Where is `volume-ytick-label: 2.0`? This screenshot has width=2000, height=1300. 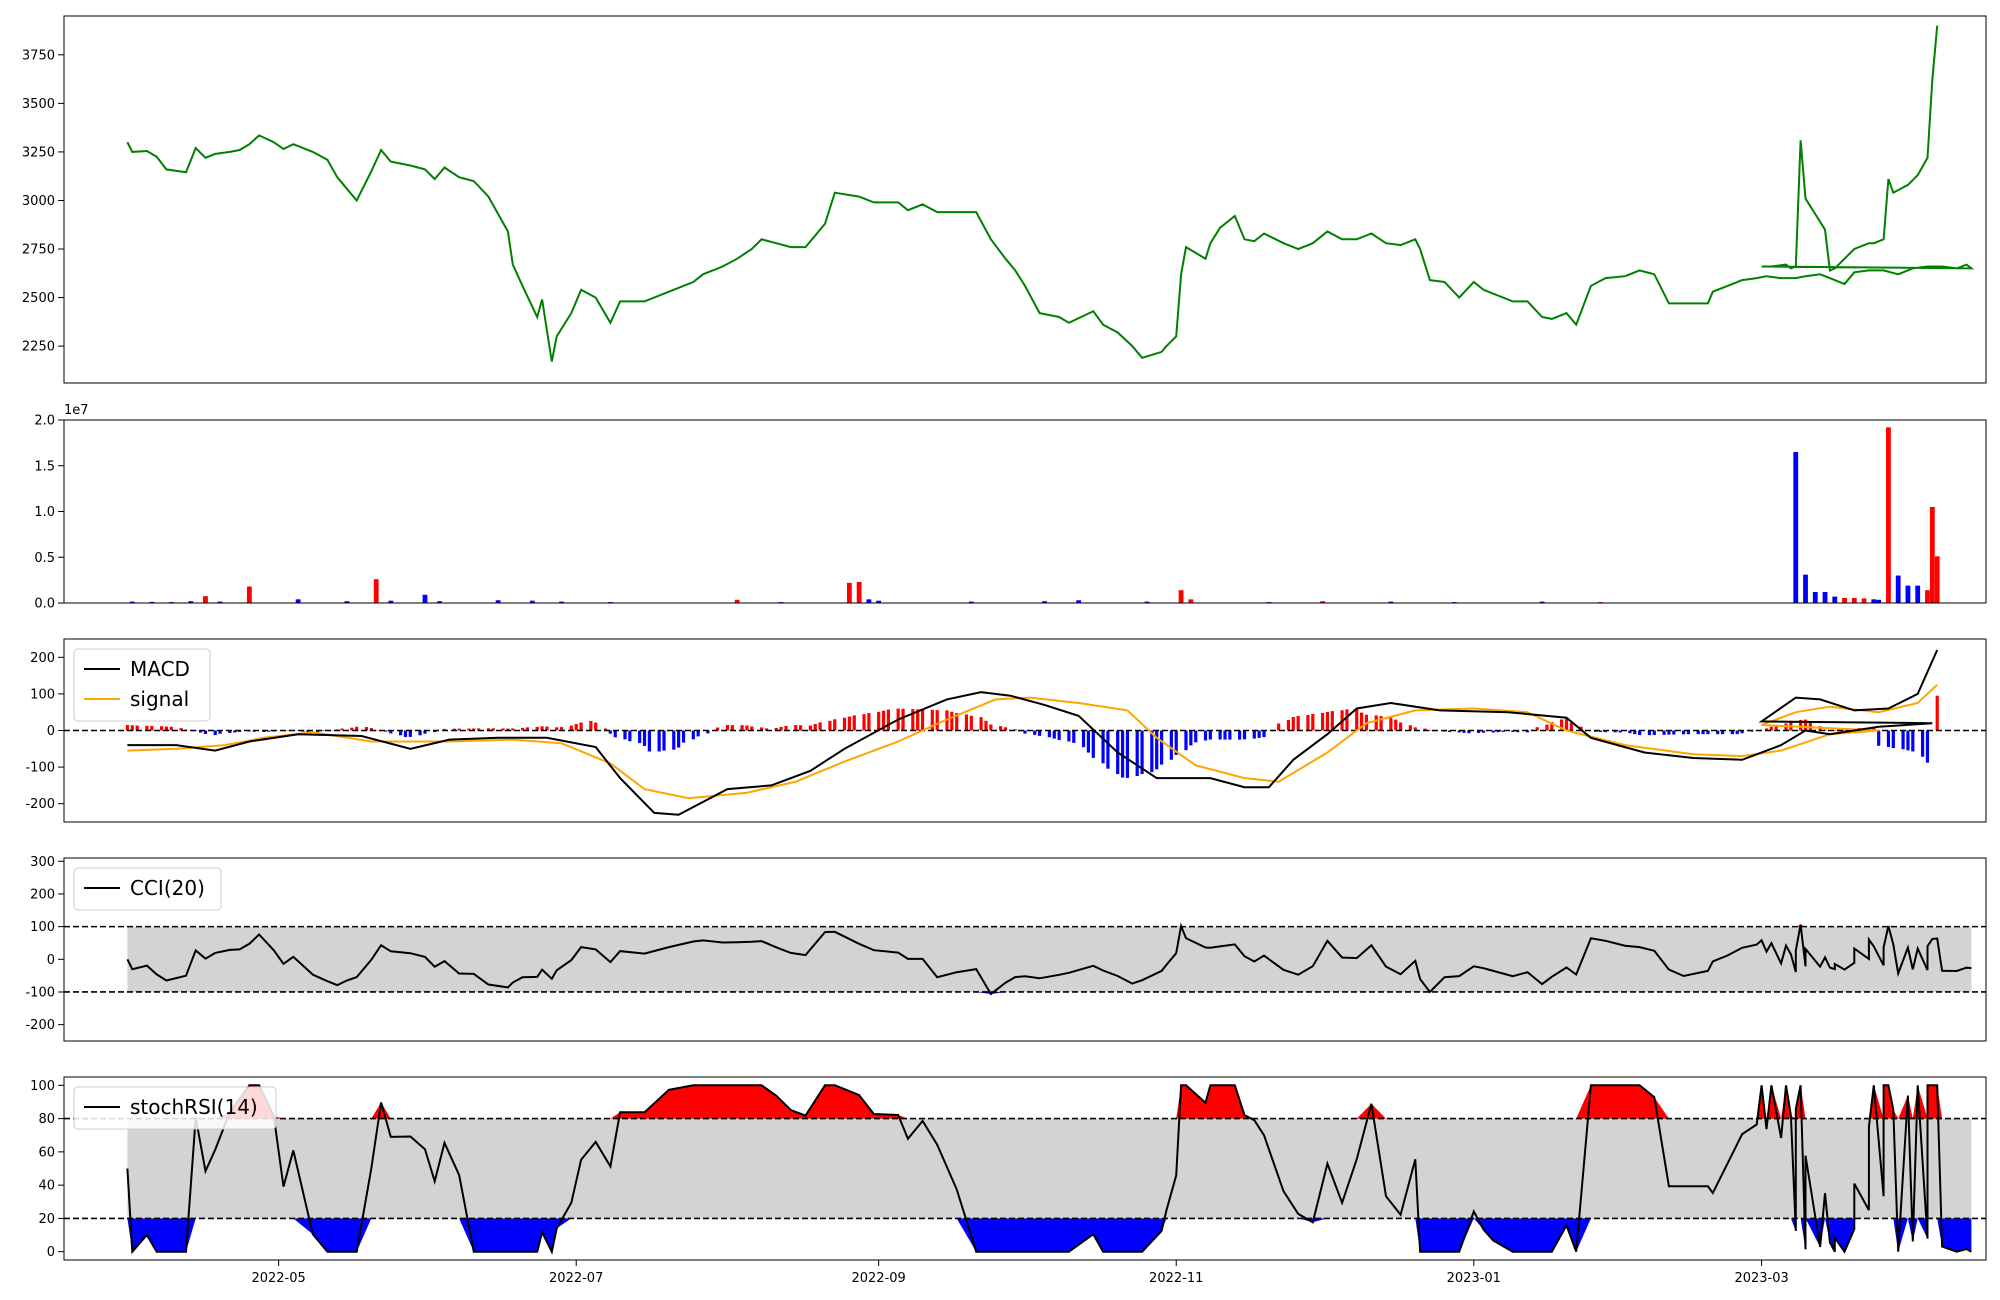
volume-ytick-label: 2.0 is located at coordinates (44, 421).